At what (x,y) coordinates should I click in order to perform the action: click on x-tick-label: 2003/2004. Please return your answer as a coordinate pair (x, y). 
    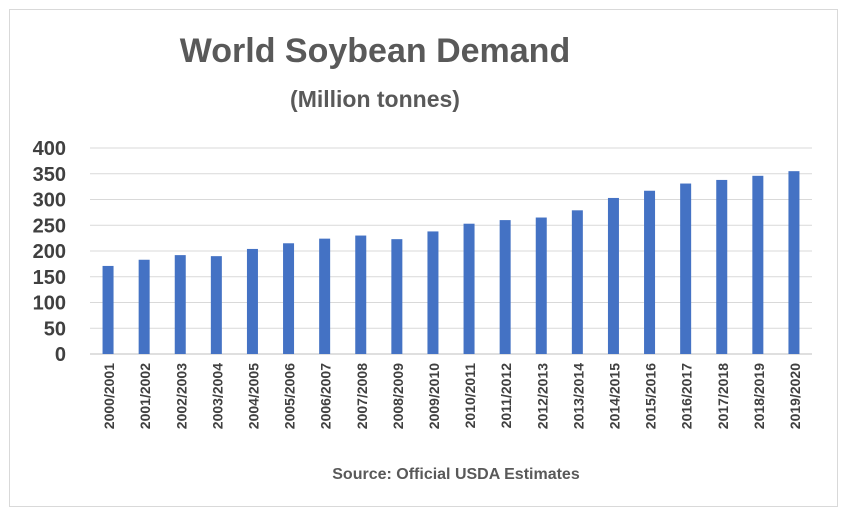
    Looking at the image, I should click on (217, 396).